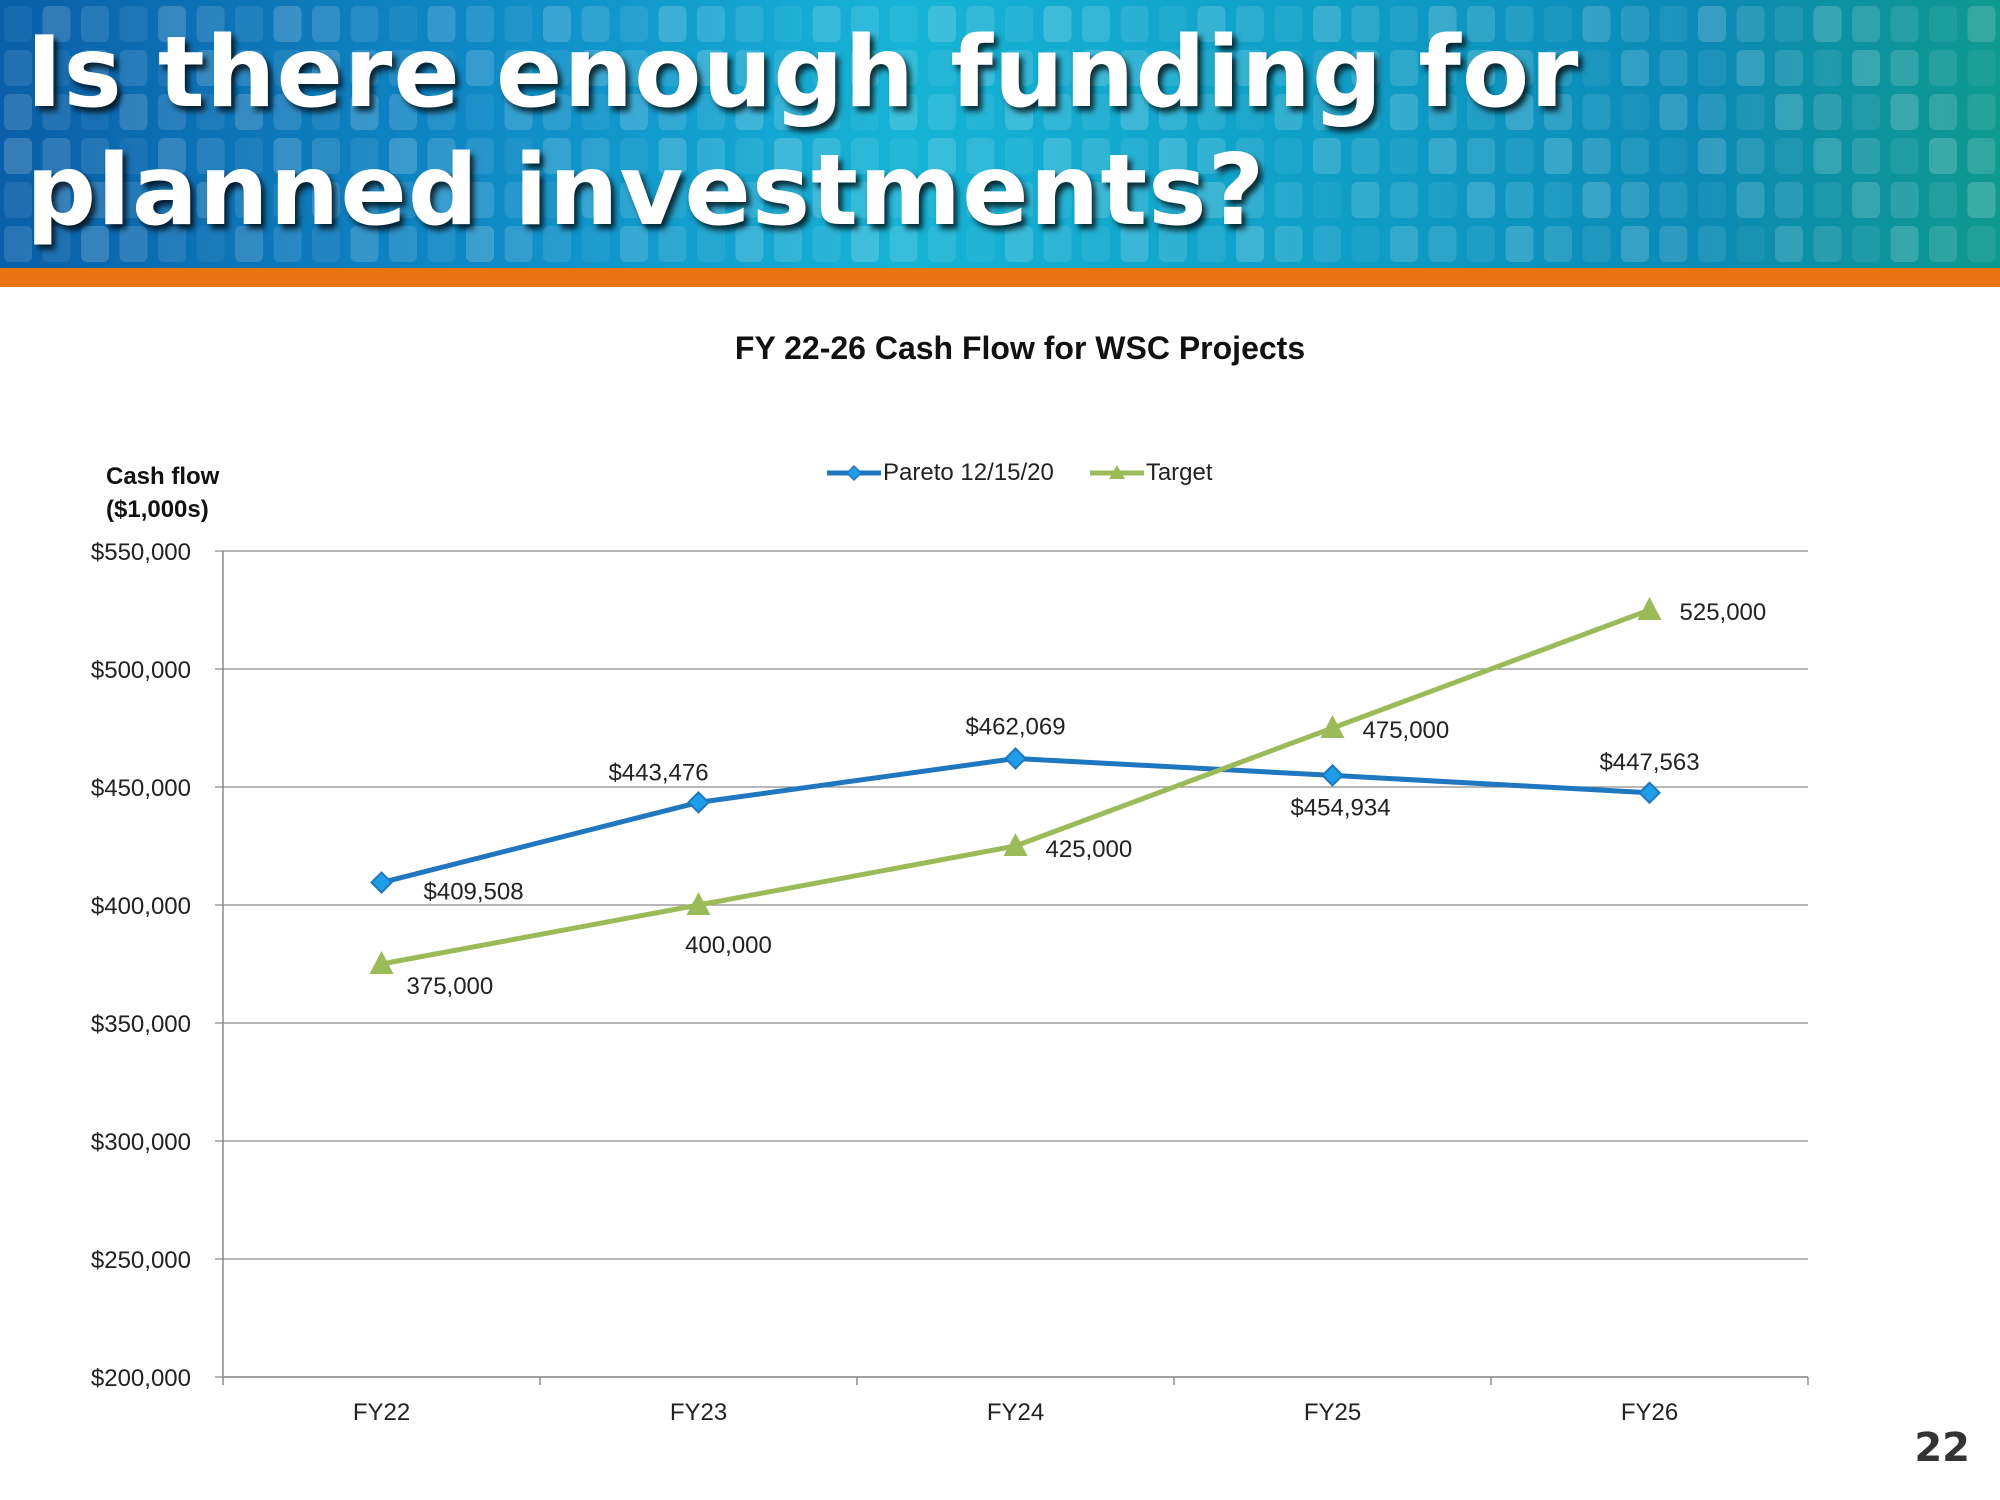 The width and height of the screenshot is (2000, 1500). Describe the element at coordinates (698, 802) in the screenshot. I see `data-point-pareto` at that location.